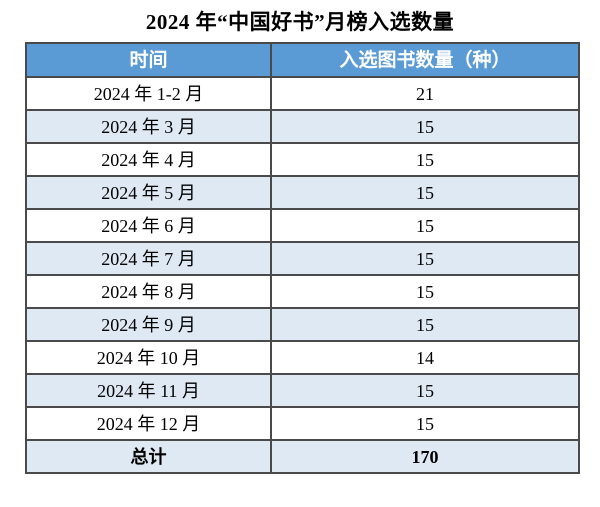  I want to click on page-title: 2024 年“中国好书”月榜入选数量, so click(300, 22).